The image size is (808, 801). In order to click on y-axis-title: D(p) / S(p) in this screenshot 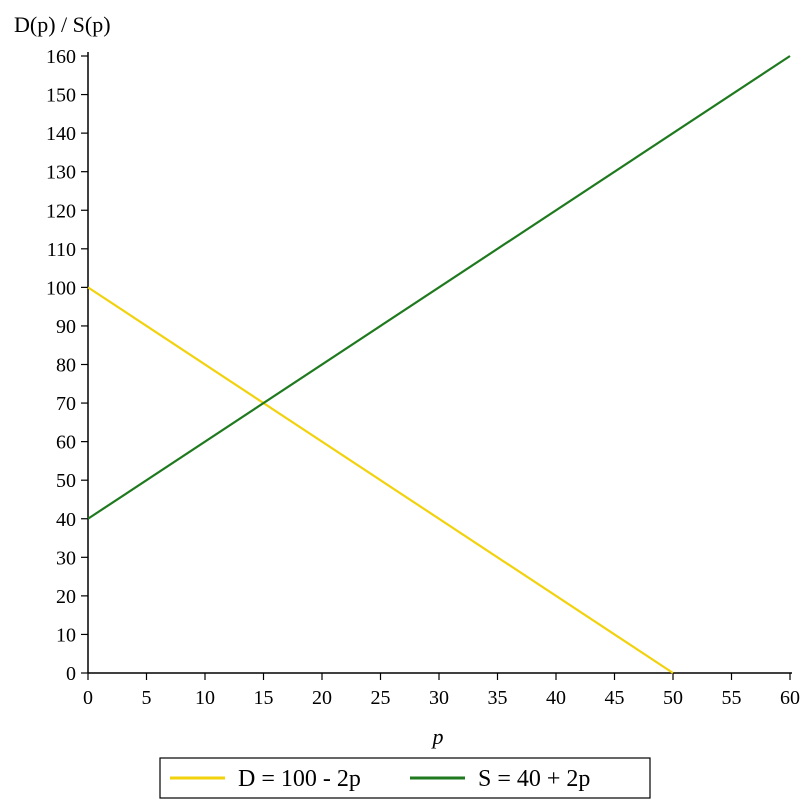, I will do `click(62, 24)`.